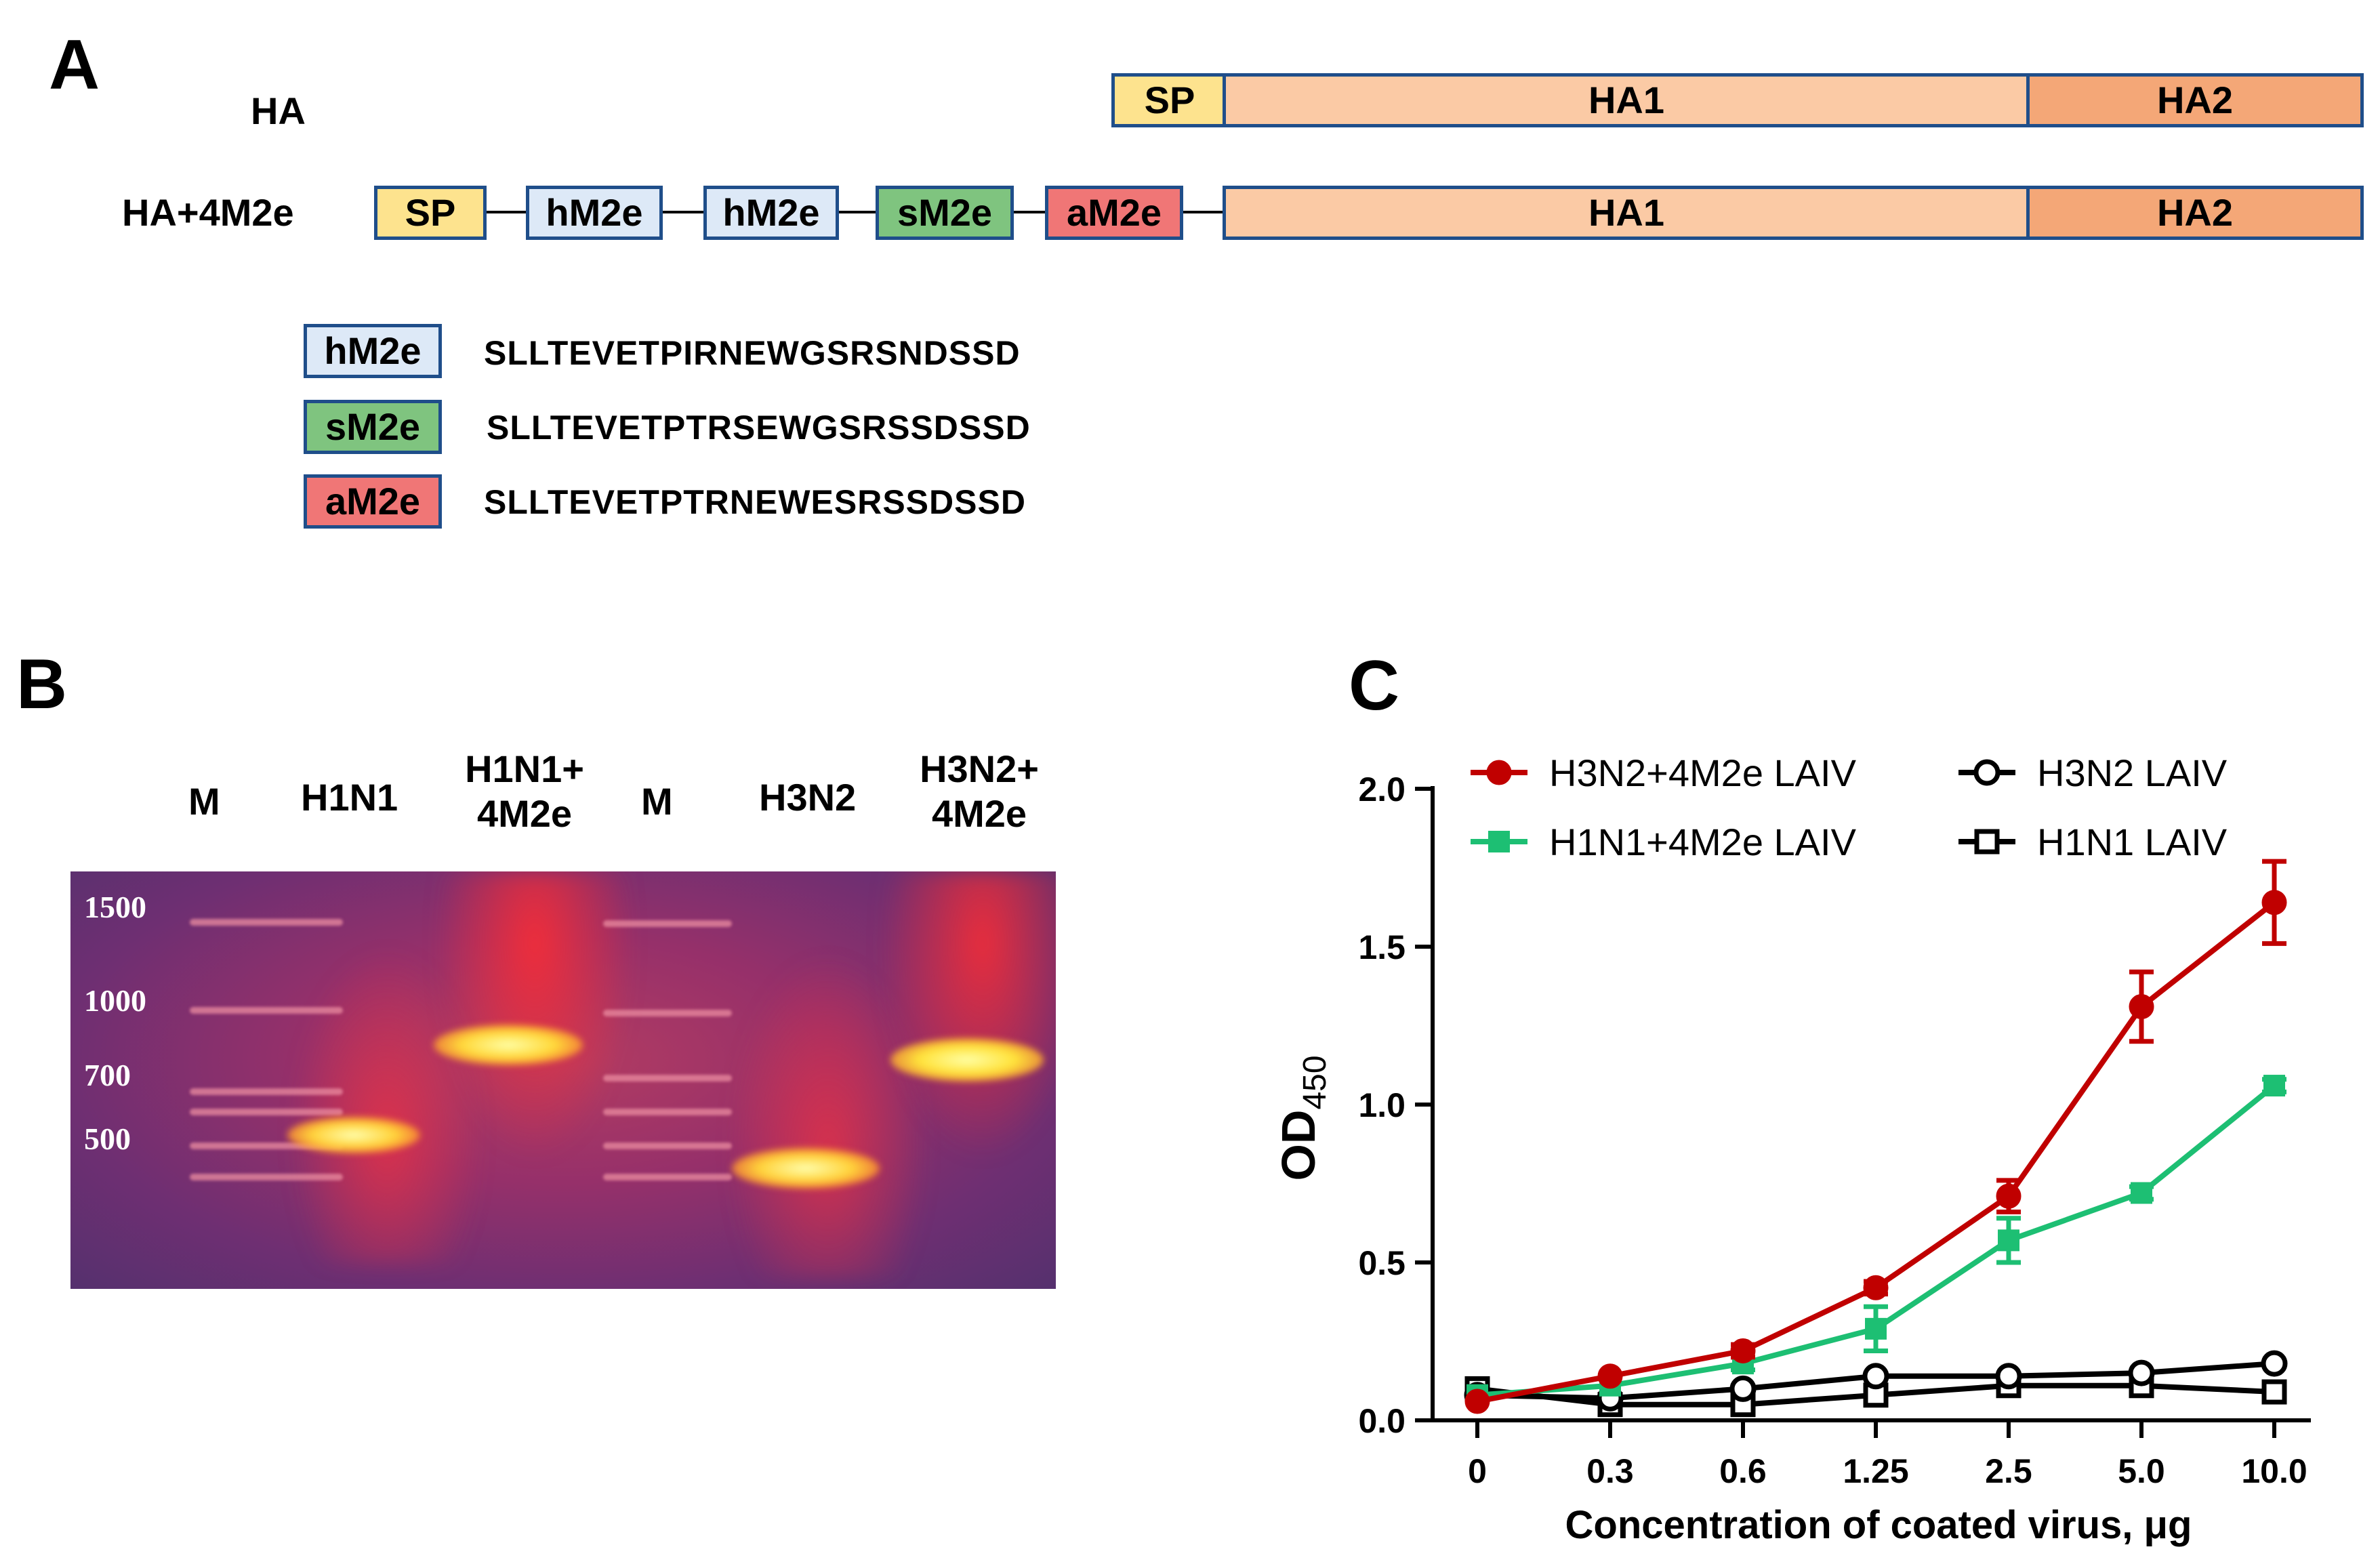 This screenshot has height=1564, width=2380. Describe the element at coordinates (373, 351) in the screenshot. I see `legend-swatch-hm2e: hM2e` at that location.